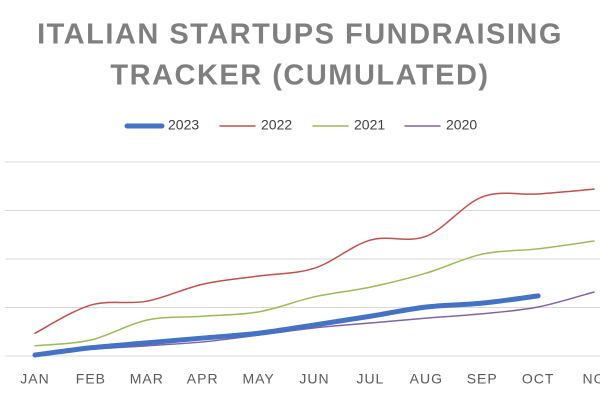  What do you see at coordinates (91, 379) in the screenshot?
I see `x-tick-label: FEB` at bounding box center [91, 379].